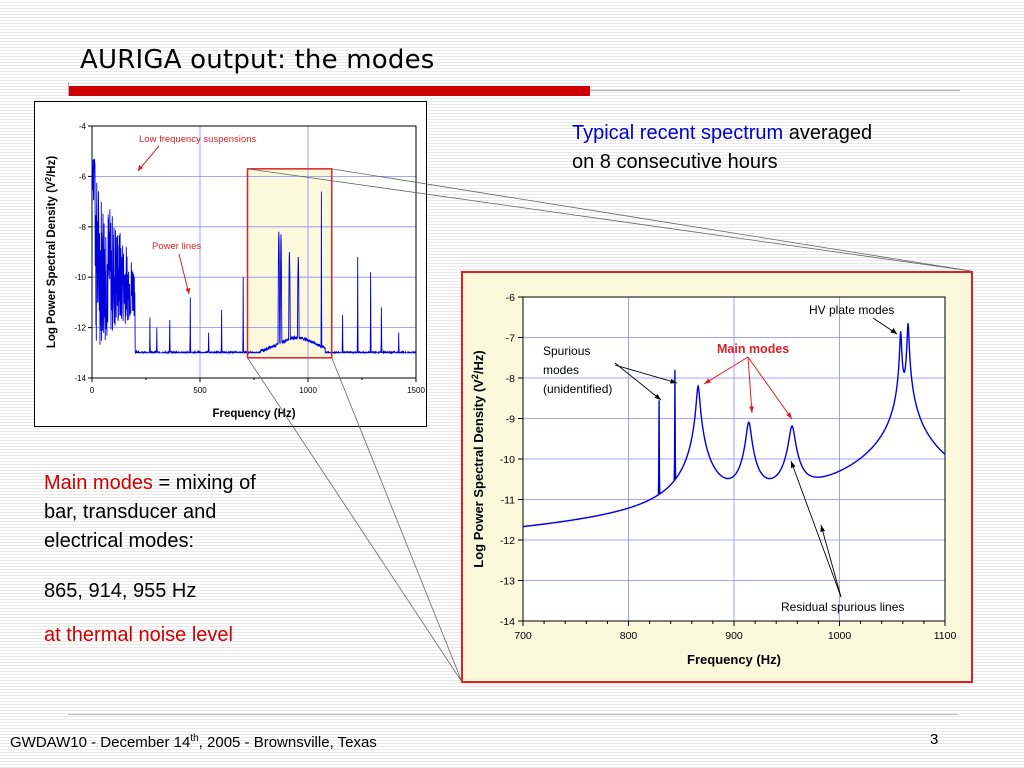 The height and width of the screenshot is (768, 1024). Describe the element at coordinates (83, 176) in the screenshot. I see `overview-ytick-label: -6` at that location.